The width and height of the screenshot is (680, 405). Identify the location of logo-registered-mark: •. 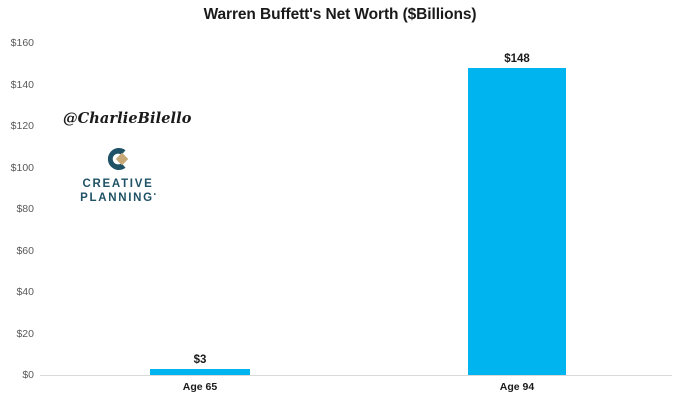
(154, 195).